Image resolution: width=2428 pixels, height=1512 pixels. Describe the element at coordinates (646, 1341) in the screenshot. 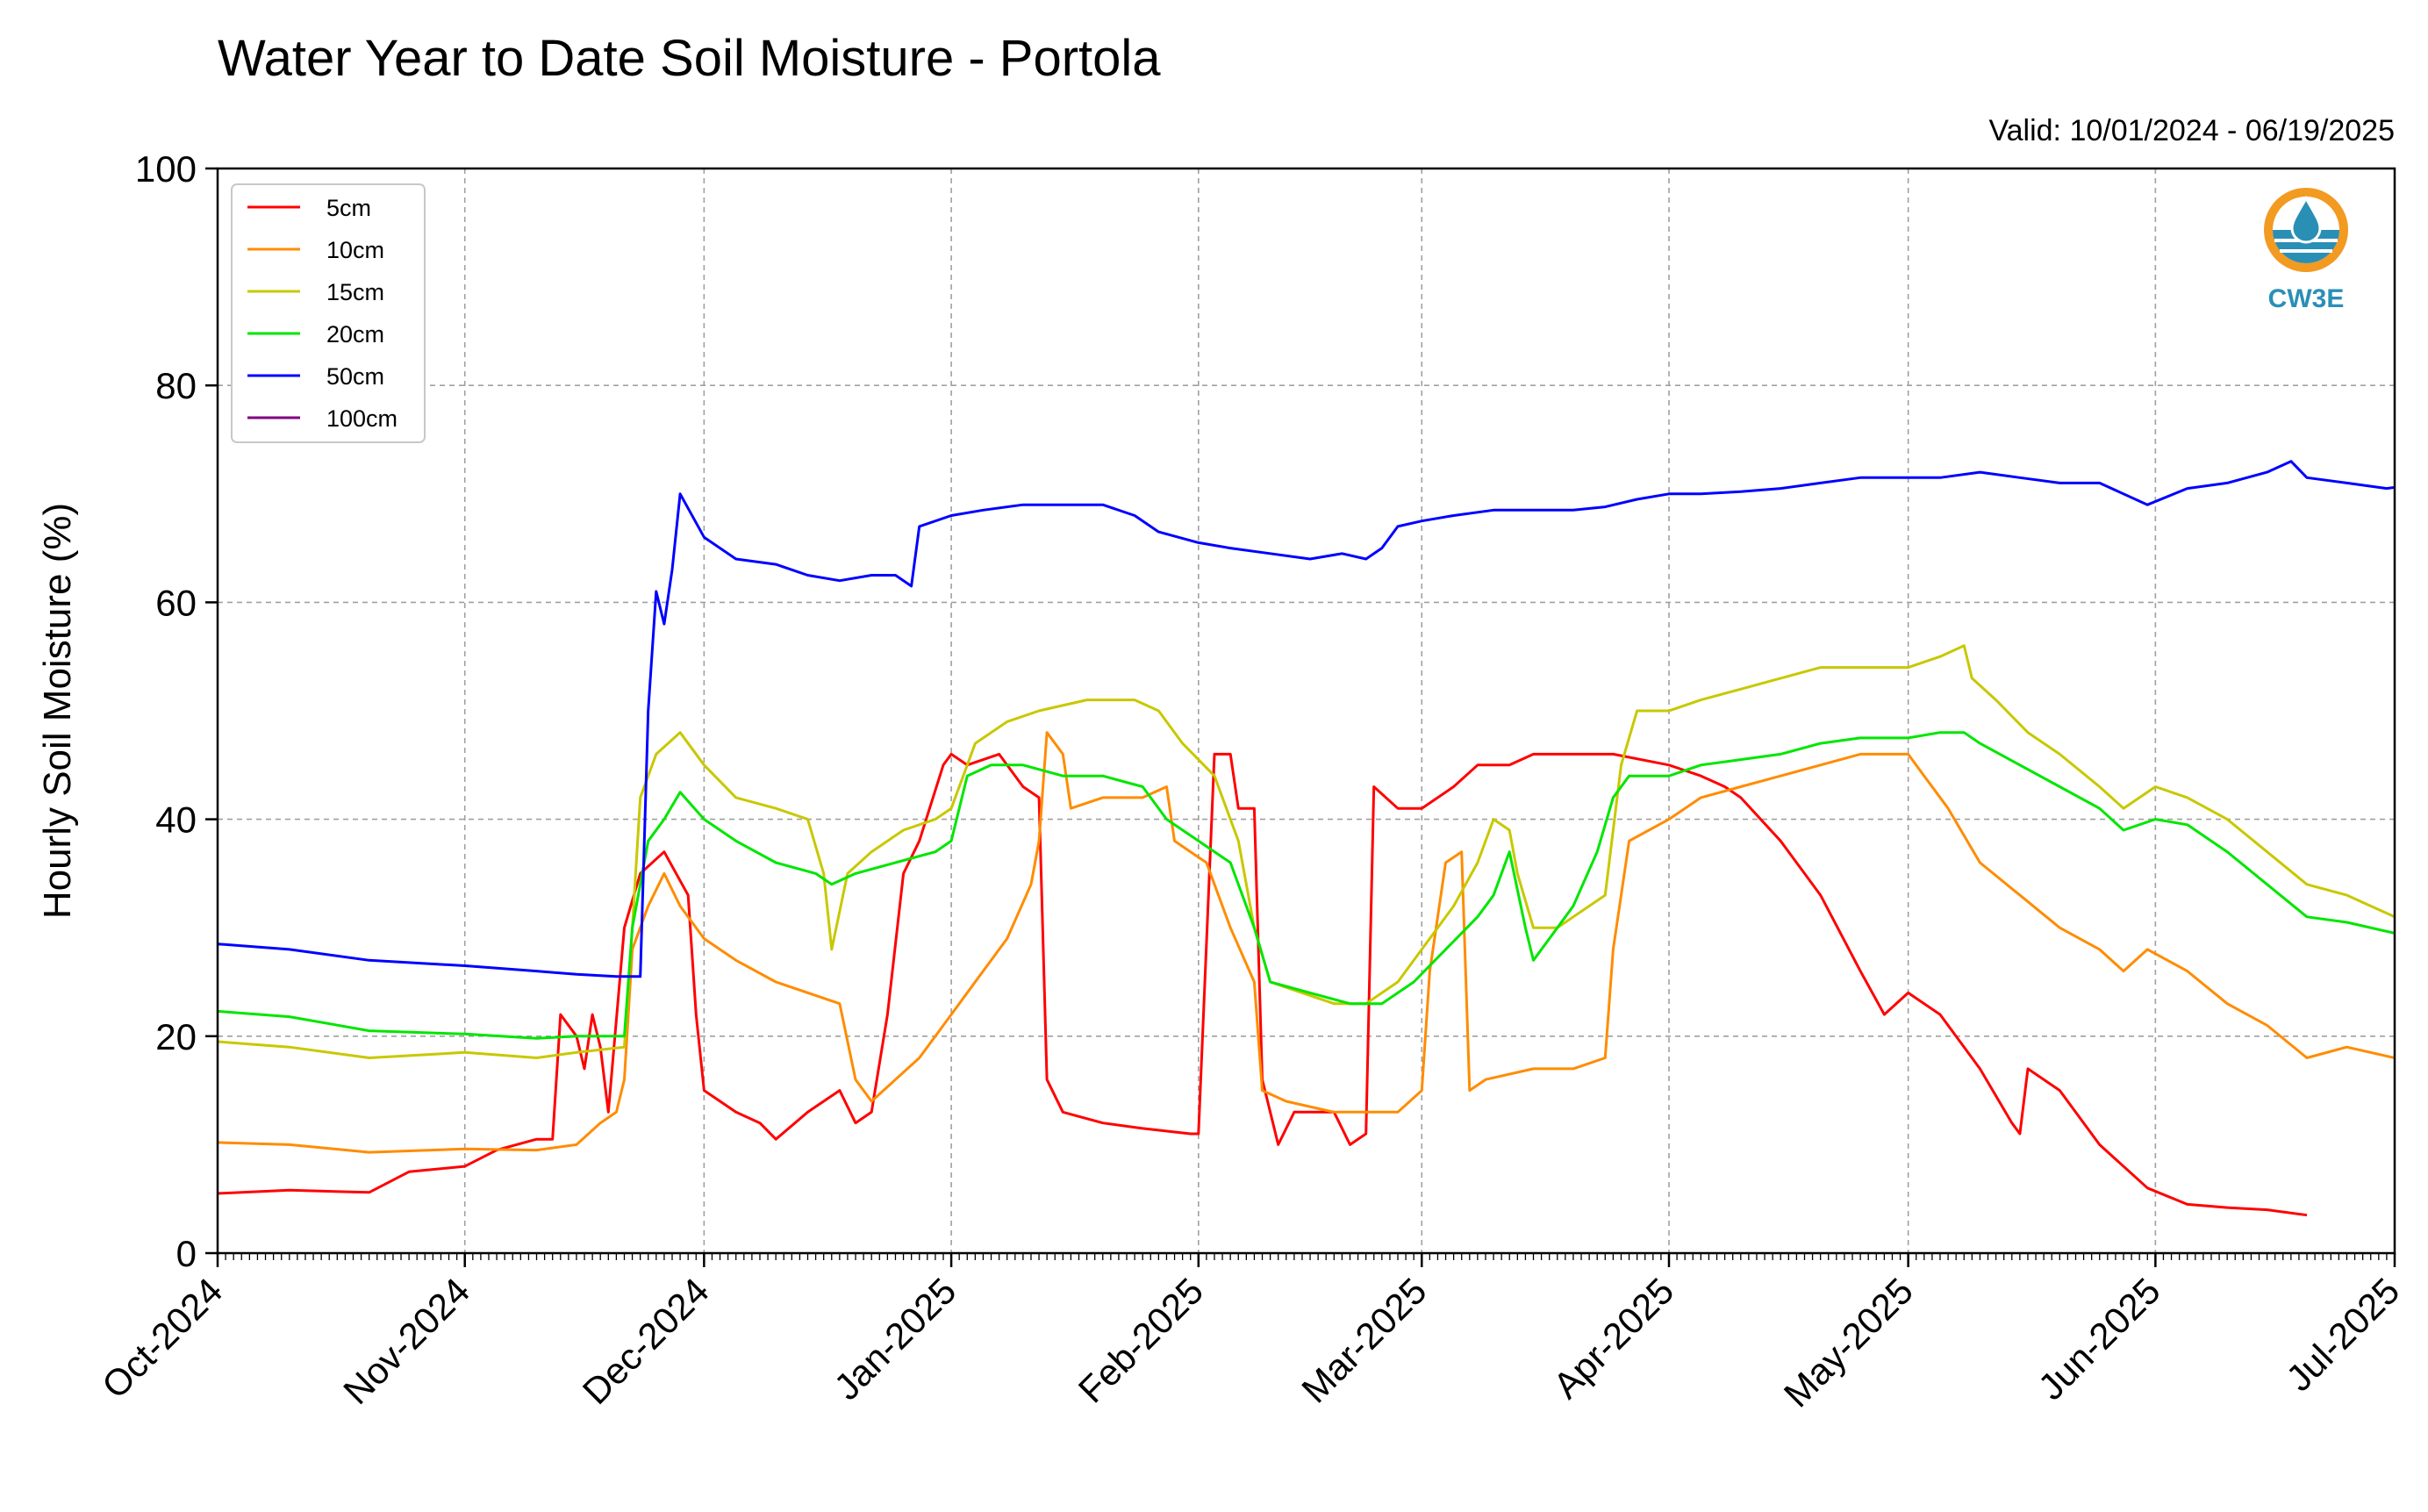

I see `x-tick-label: Dec-2024` at that location.